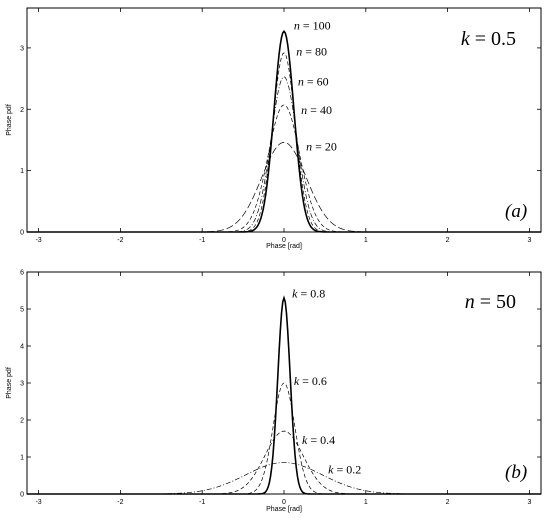 This screenshot has height=520, width=550. I want to click on panel-a-parameter-eq: =, so click(480, 39).